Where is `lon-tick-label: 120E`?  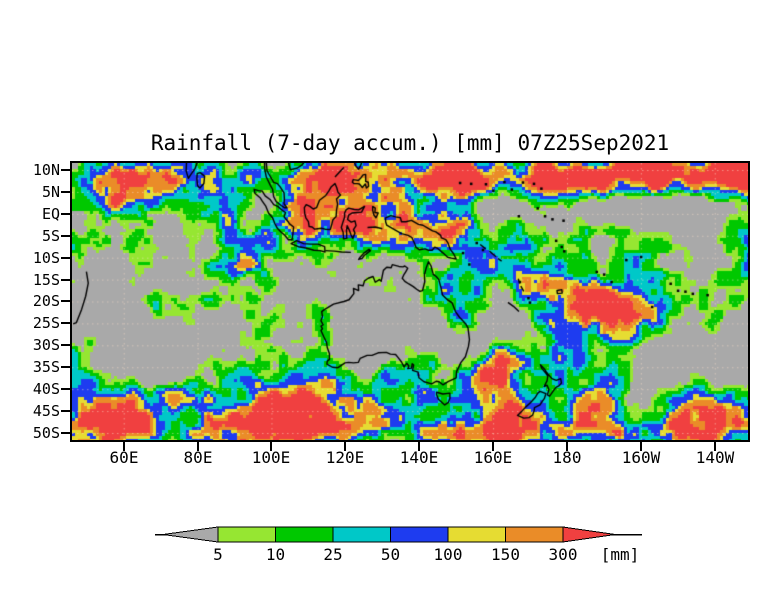
lon-tick-label: 120E is located at coordinates (345, 457).